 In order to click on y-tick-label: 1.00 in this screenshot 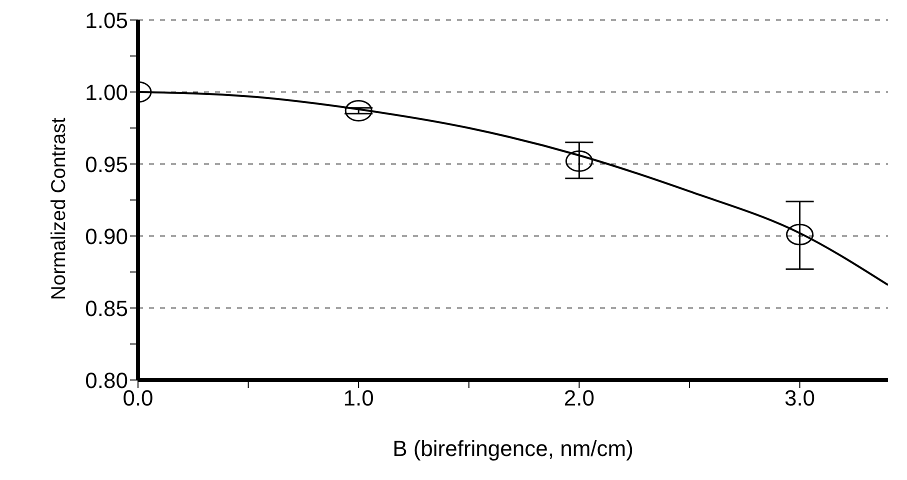, I will do `click(106, 92)`.